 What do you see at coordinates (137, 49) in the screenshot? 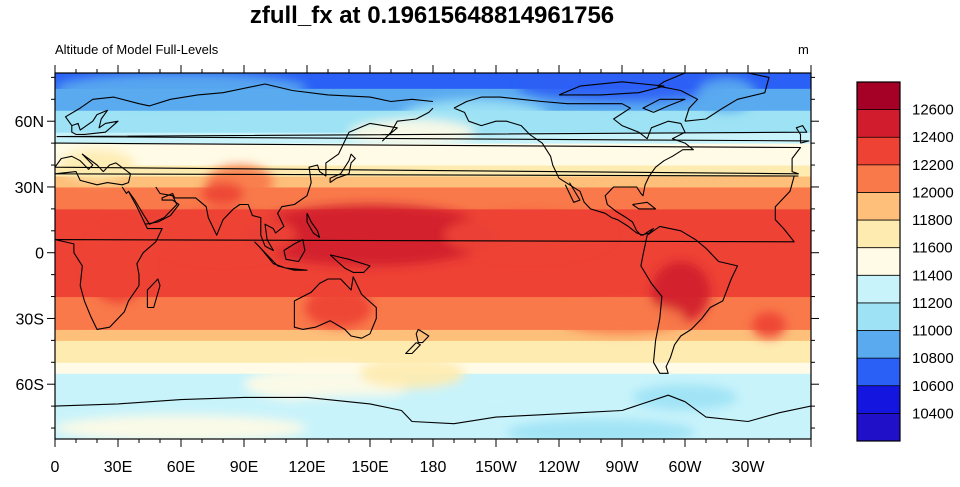
I see `variable-label: Altitude of Model Full-Levels` at bounding box center [137, 49].